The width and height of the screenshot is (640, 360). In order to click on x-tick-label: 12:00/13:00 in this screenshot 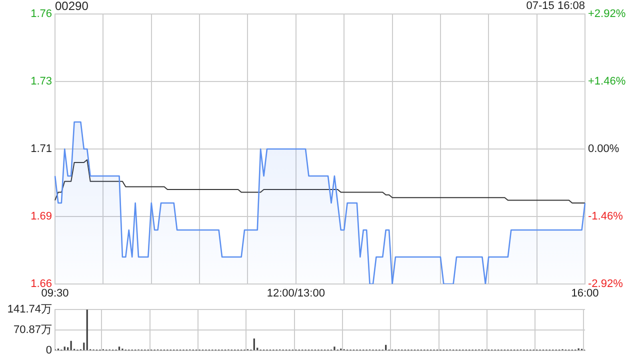, I will do `click(295, 294)`.